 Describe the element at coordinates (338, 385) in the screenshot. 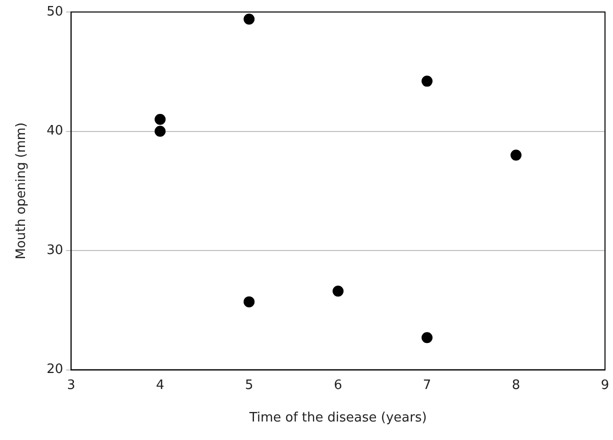

I see `x-tick-label: 6` at that location.